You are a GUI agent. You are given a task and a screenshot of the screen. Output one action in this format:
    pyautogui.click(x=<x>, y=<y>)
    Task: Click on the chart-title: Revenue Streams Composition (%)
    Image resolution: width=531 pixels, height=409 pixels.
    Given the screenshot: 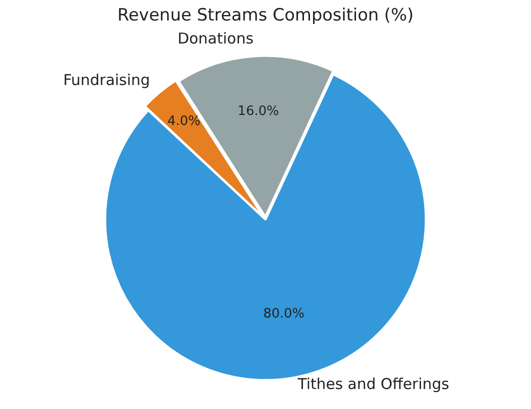 What is the action you would take?
    pyautogui.click(x=265, y=16)
    